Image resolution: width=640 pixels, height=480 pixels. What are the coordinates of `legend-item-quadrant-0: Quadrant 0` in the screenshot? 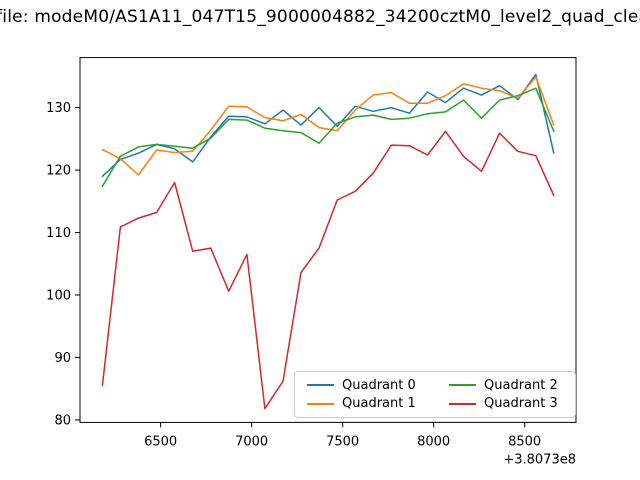 It's located at (365, 385).